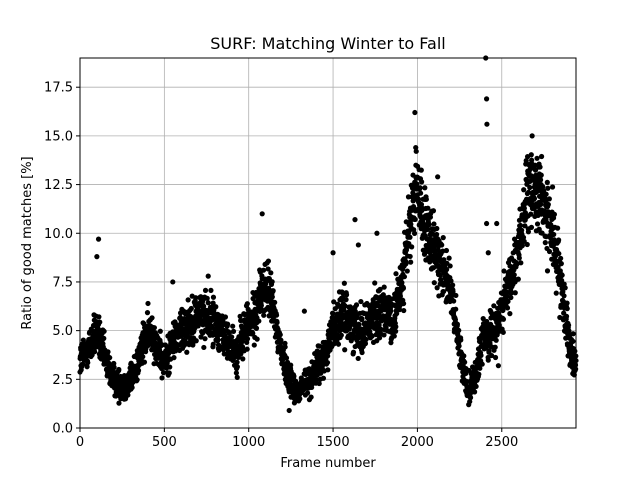  Describe the element at coordinates (80, 442) in the screenshot. I see `x-tick-label: 0` at that location.